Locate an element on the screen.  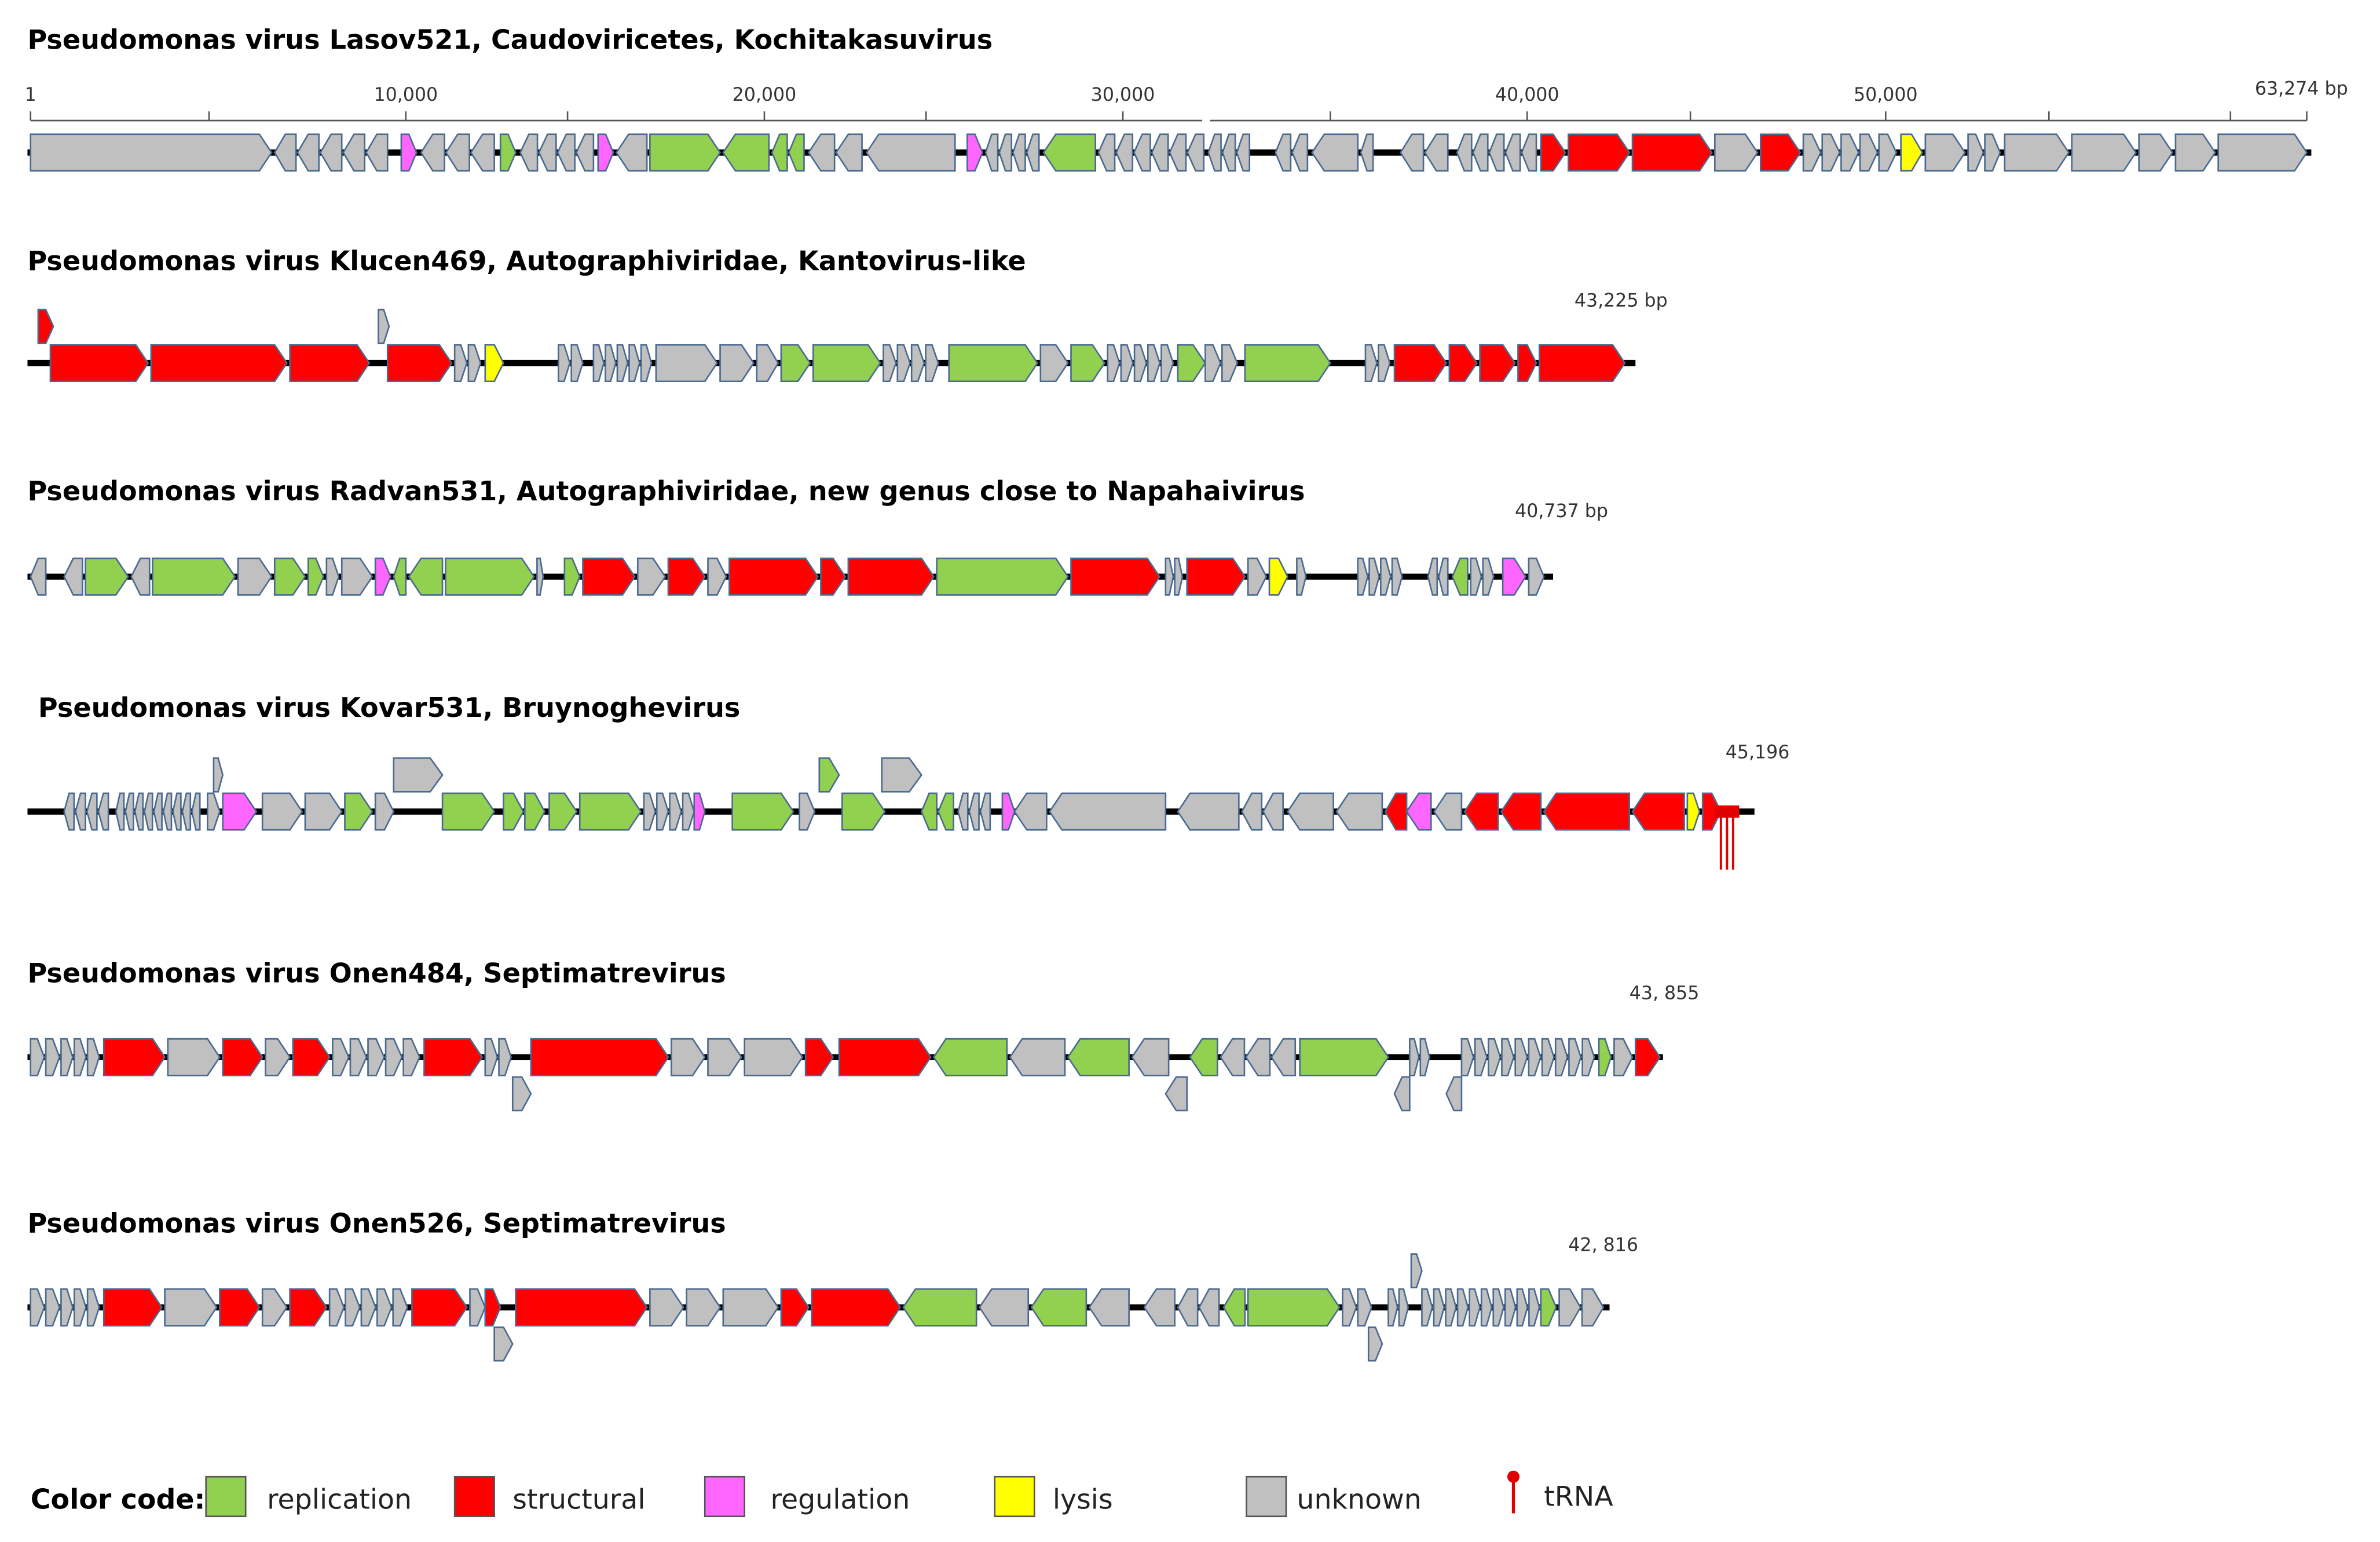
genome-length: 42, 816 is located at coordinates (1603, 1245).